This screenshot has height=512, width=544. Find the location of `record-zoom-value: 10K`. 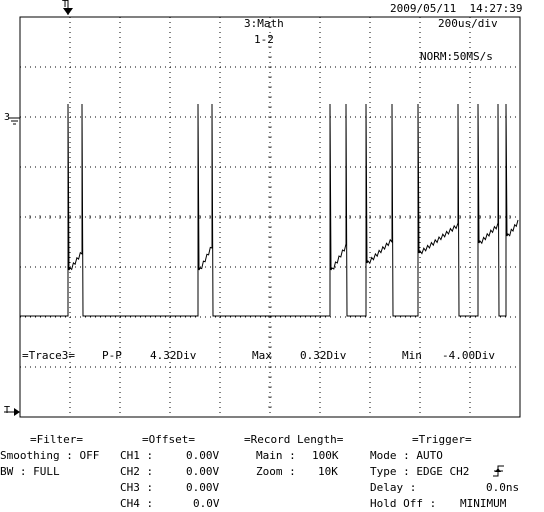

record-zoom-value: 10K is located at coordinates (328, 471).